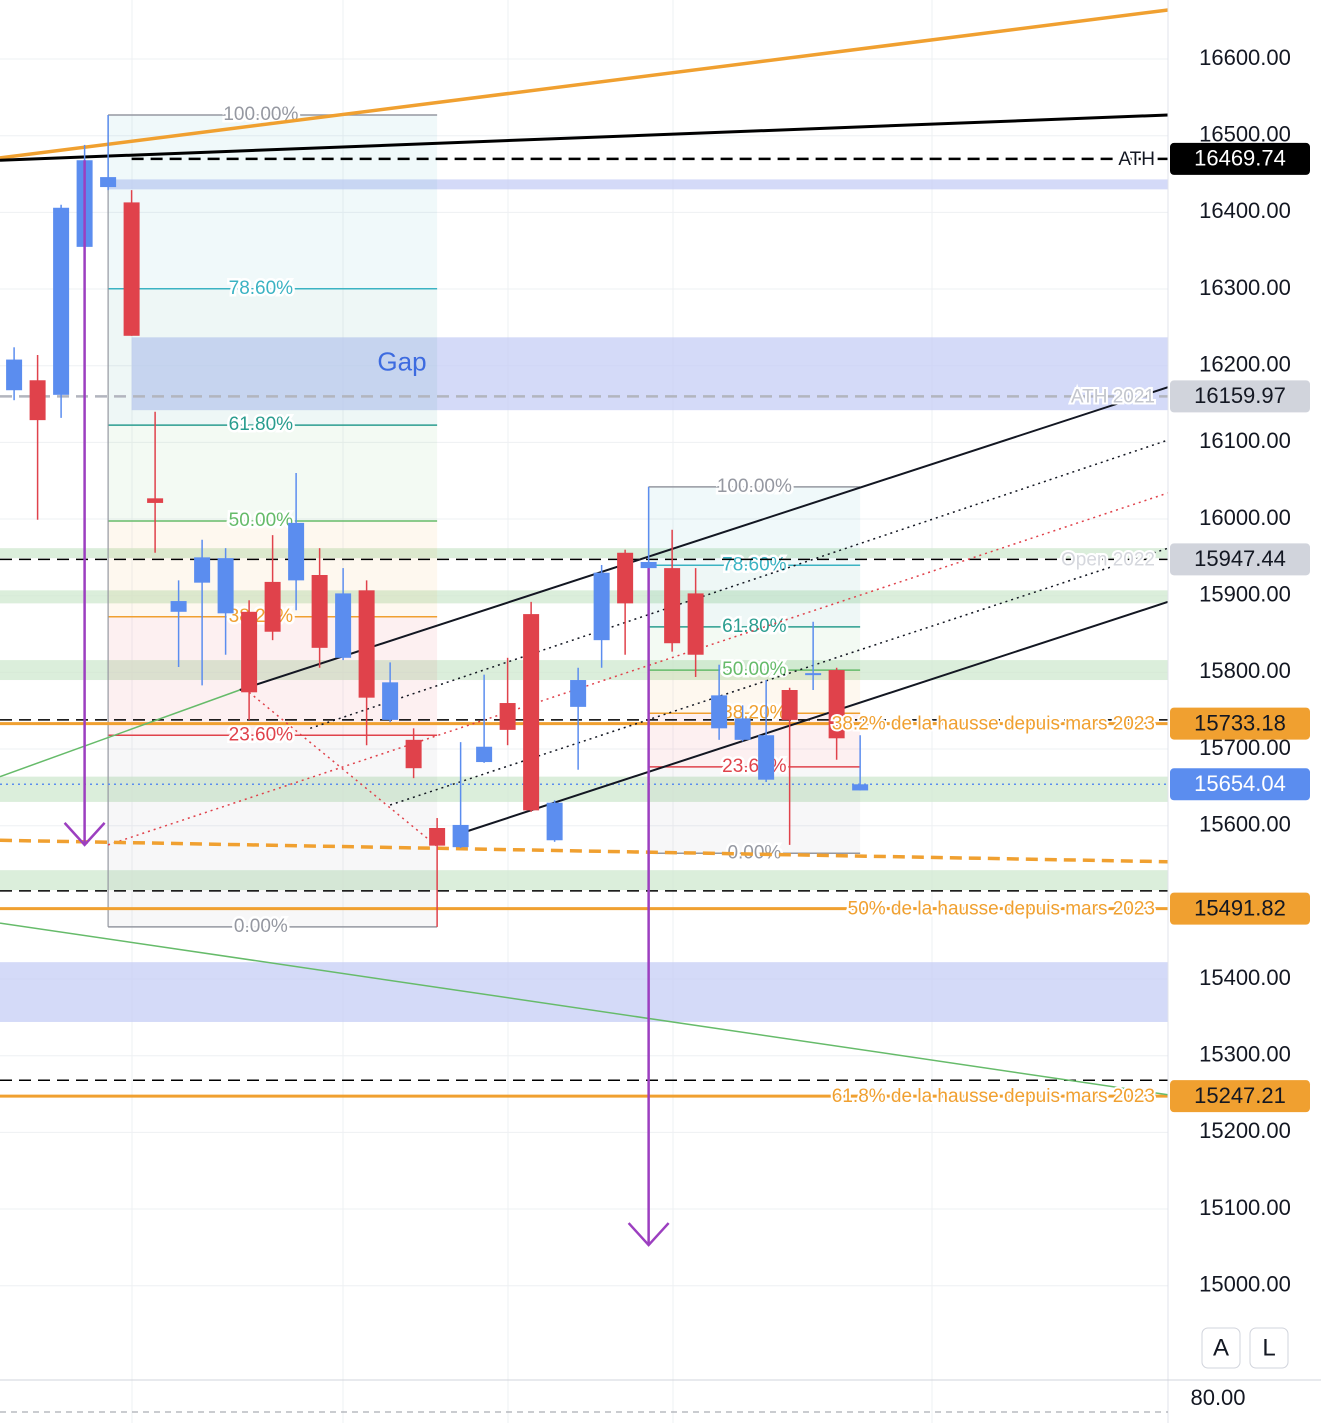 The width and height of the screenshot is (1321, 1423). What do you see at coordinates (993, 724) in the screenshot?
I see `level-label: 38.2% de la hausse depuis mars 2023` at bounding box center [993, 724].